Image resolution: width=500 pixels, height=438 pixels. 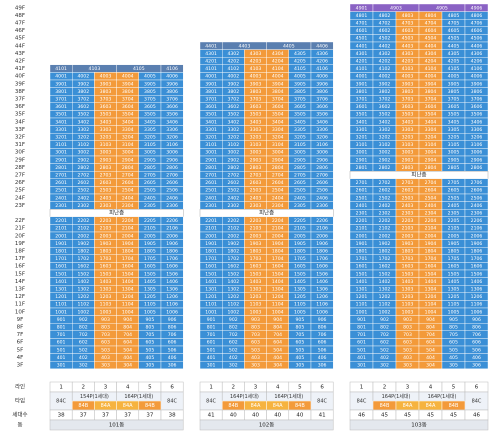 What do you see at coordinates (385, 214) in the screenshot?
I see `unit-number: 2302` at bounding box center [385, 214].